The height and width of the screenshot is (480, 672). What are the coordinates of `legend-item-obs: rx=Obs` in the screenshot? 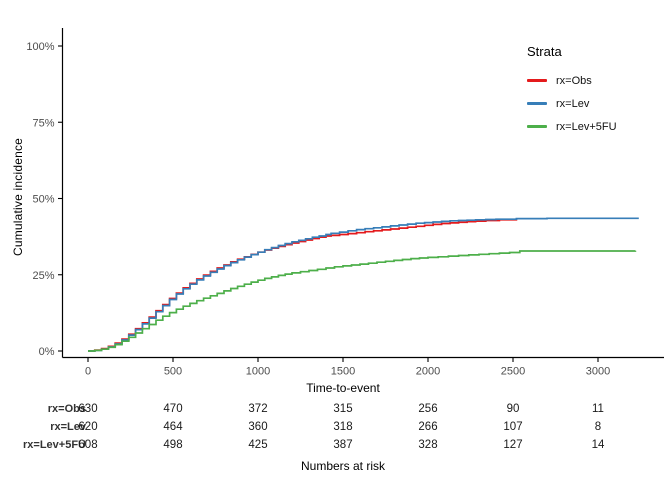 It's located at (572, 80).